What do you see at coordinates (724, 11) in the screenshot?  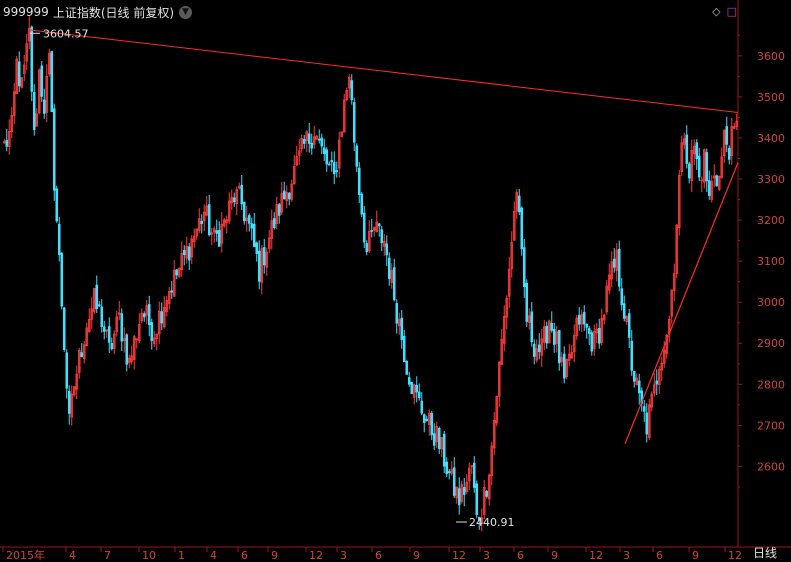 I see `chart-toolbar: ◇ □` at bounding box center [724, 11].